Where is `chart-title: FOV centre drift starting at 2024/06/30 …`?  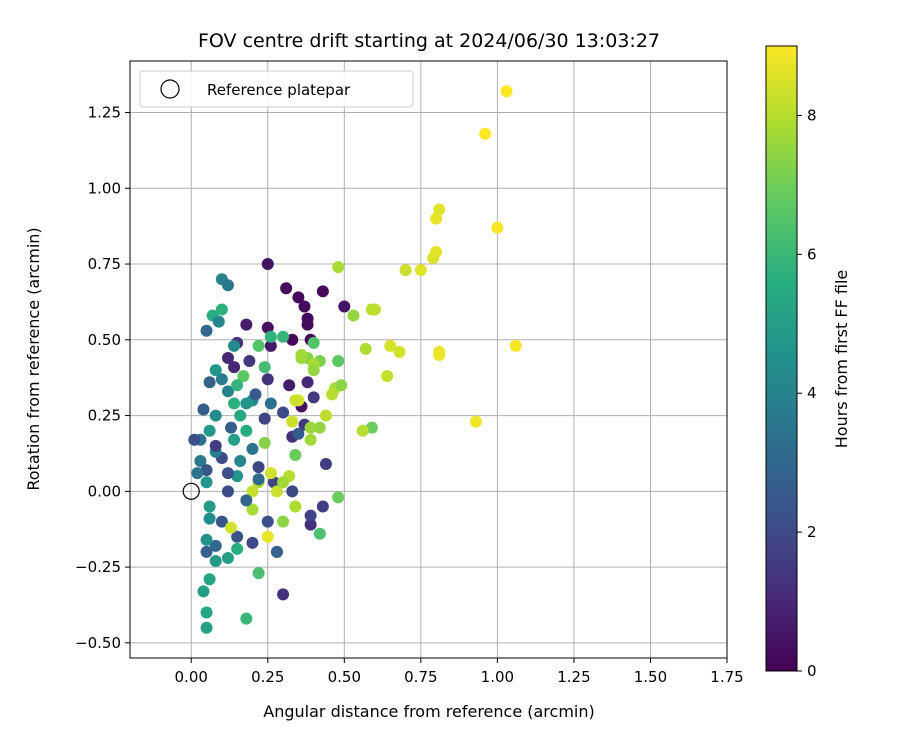 chart-title: FOV centre drift starting at 2024/06/30 … is located at coordinates (429, 41).